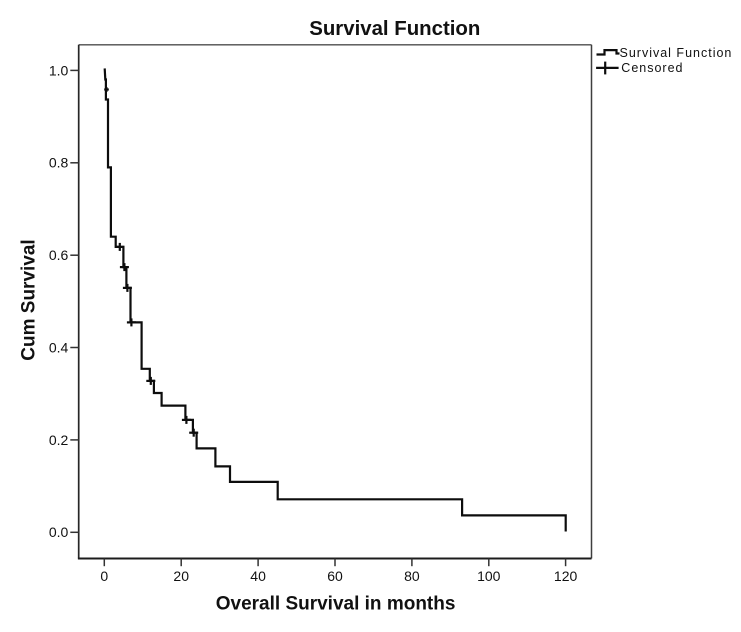  Describe the element at coordinates (258, 576) in the screenshot. I see `svg-text: 40` at that location.